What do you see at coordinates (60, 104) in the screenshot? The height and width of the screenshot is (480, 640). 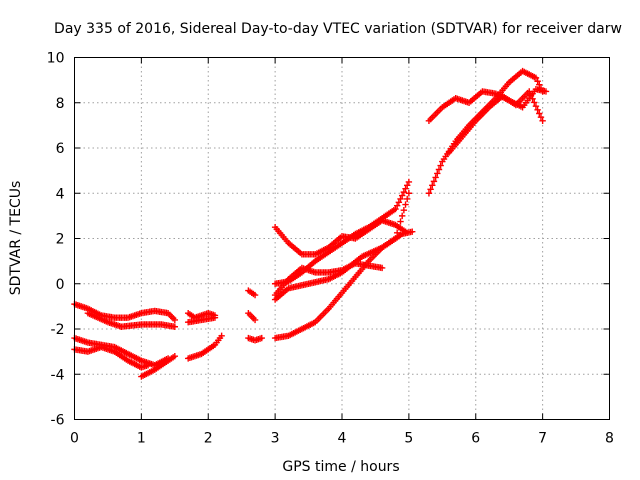 I see `y-tick-label: 8` at bounding box center [60, 104].